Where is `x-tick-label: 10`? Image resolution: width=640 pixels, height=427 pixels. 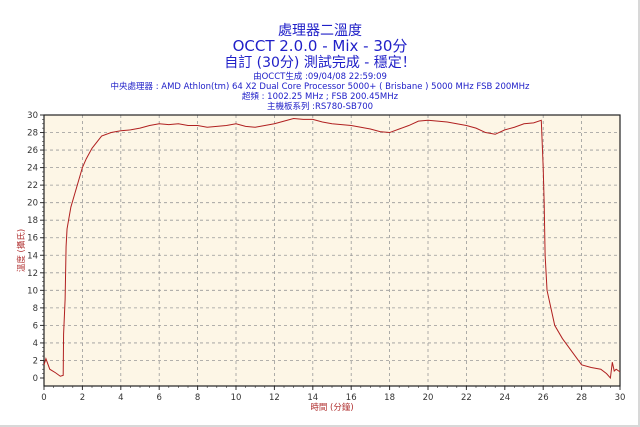 x-tick-label: 10 is located at coordinates (236, 398).